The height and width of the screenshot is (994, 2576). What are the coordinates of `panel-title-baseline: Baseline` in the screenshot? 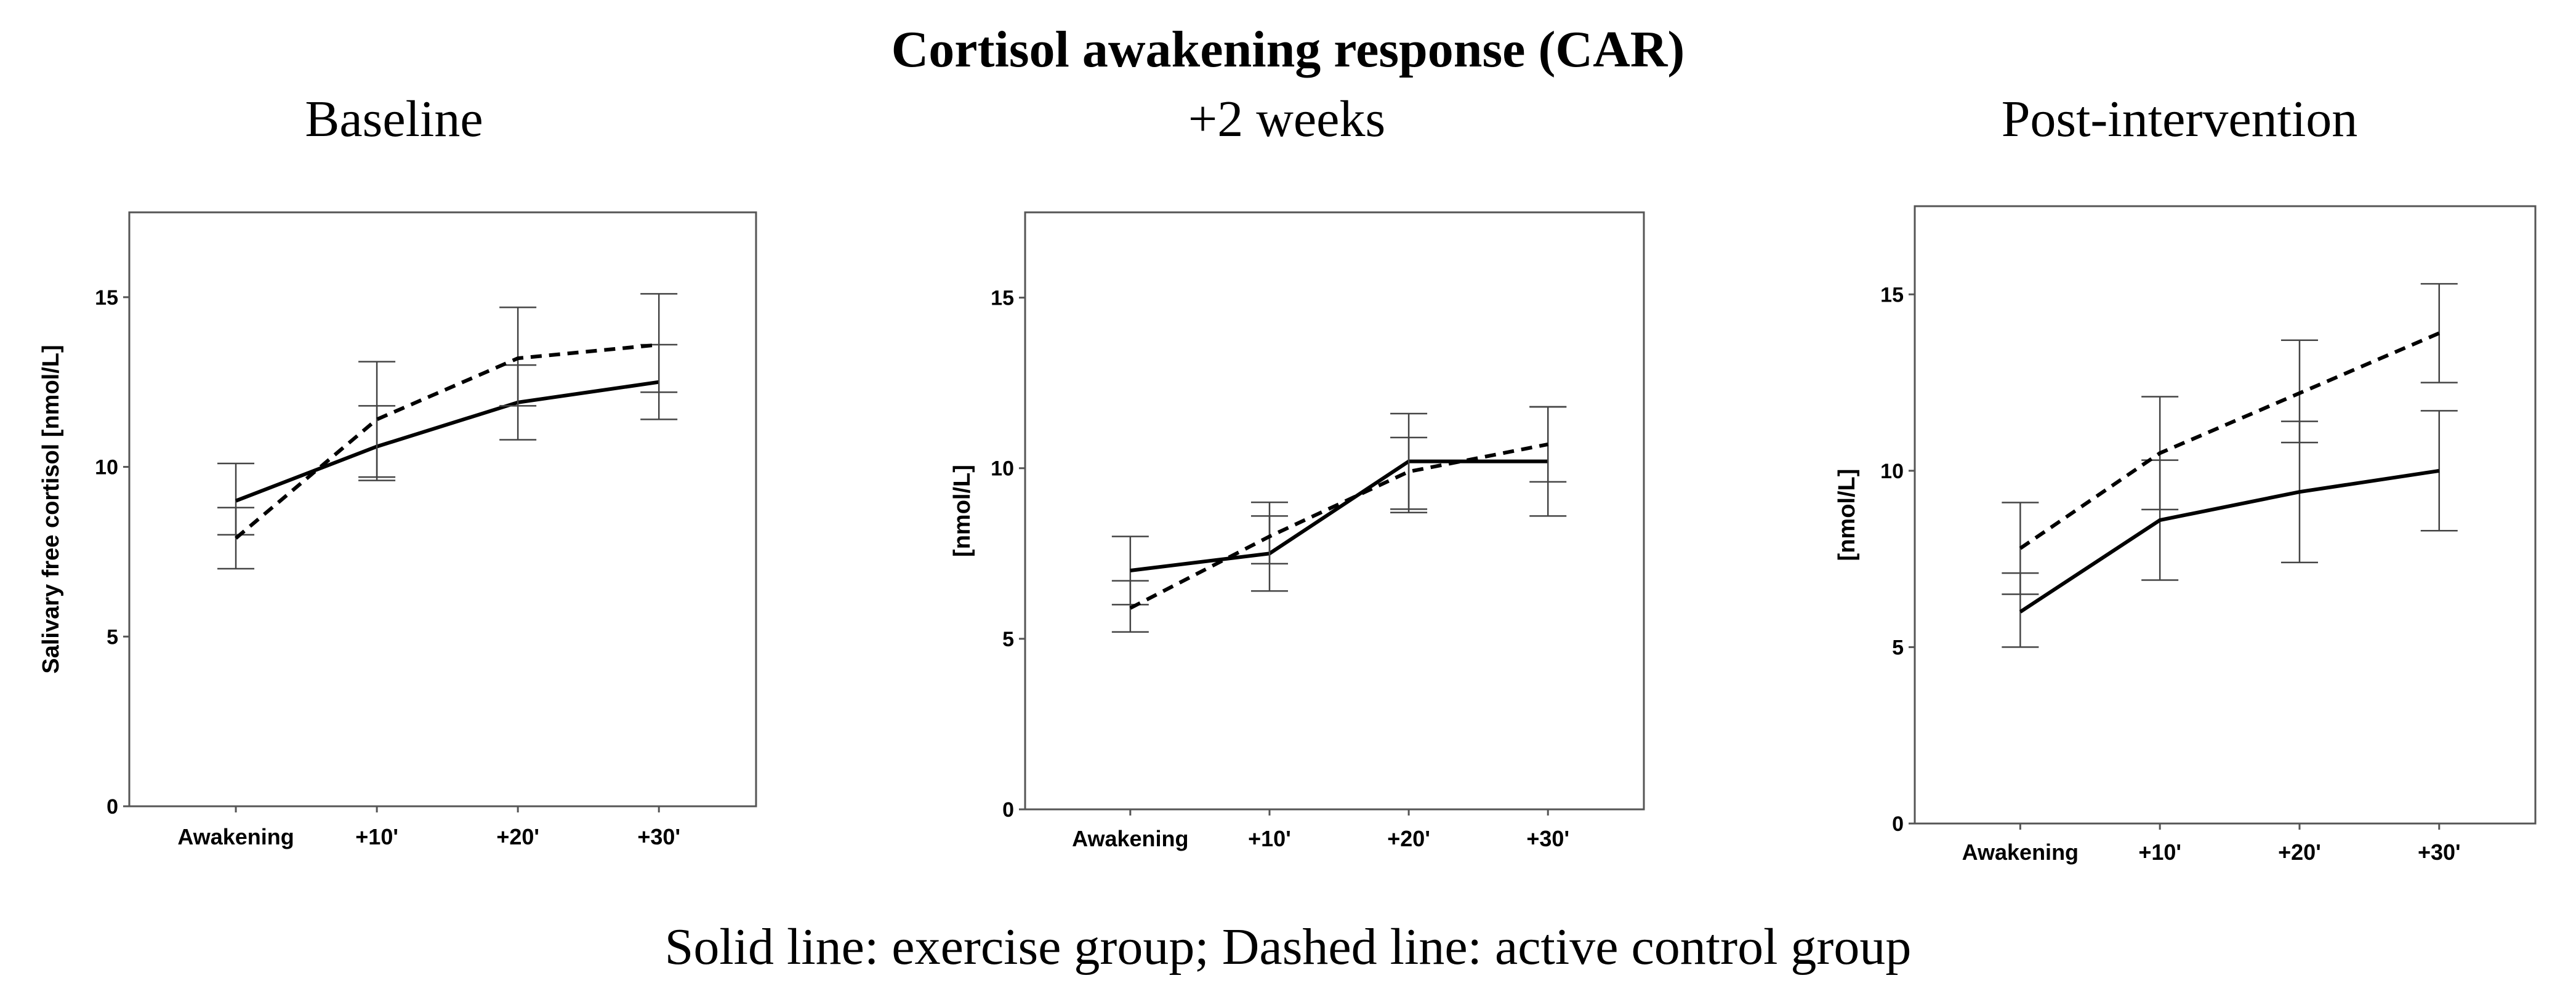 It's located at (394, 119).